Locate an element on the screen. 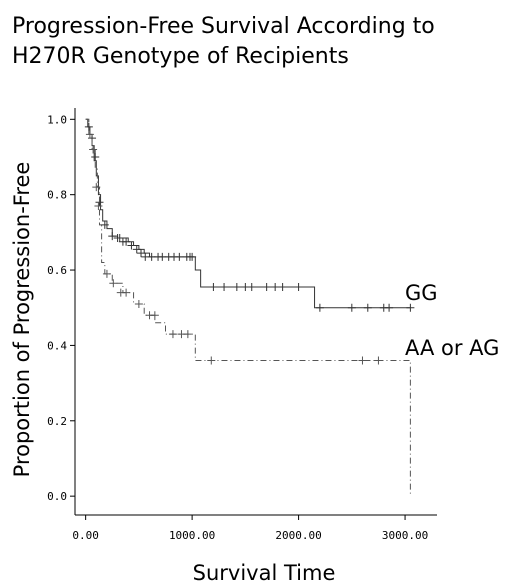  y-tick-label: 0.8 is located at coordinates (57, 195).